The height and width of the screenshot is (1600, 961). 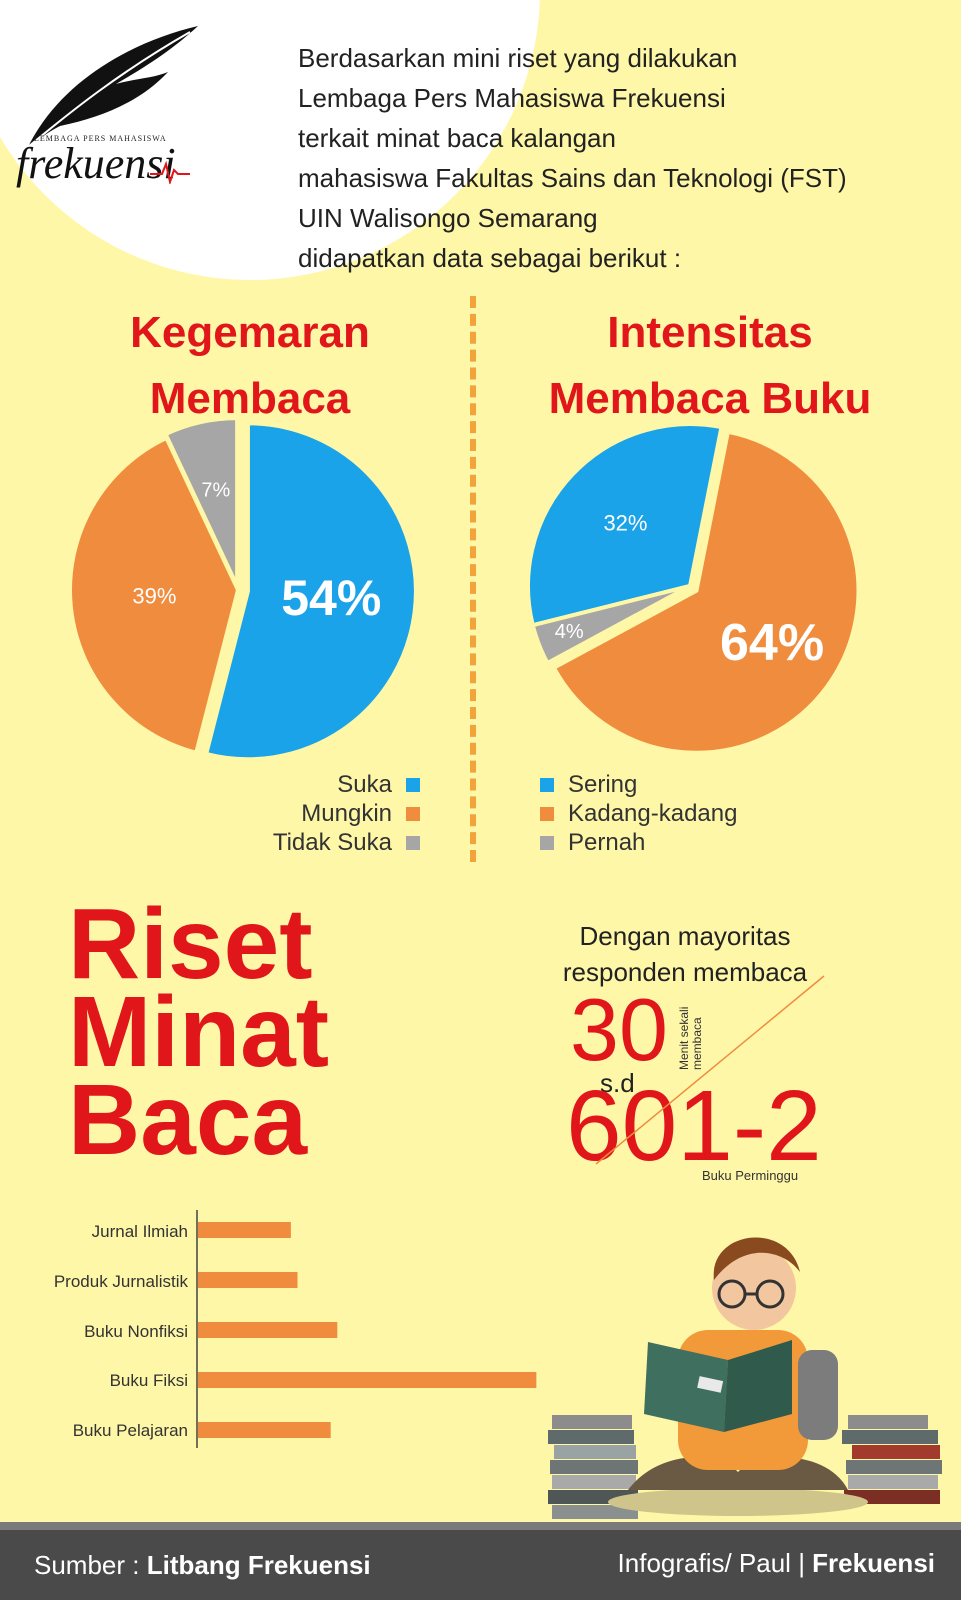 I want to click on bar-label: Buku Nonfiksi, so click(x=136, y=1331).